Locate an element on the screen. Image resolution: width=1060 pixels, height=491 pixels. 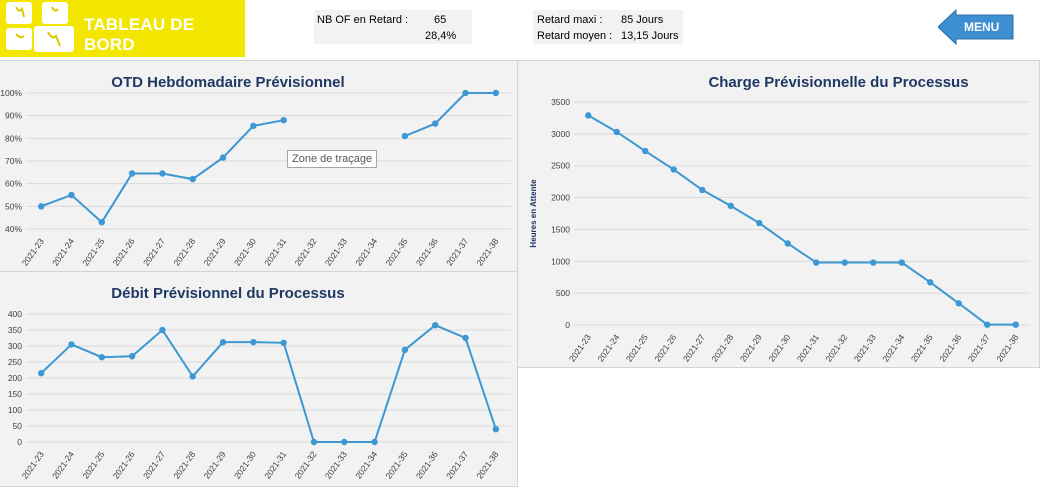
y-tick-label: 60% is located at coordinates (13, 184).